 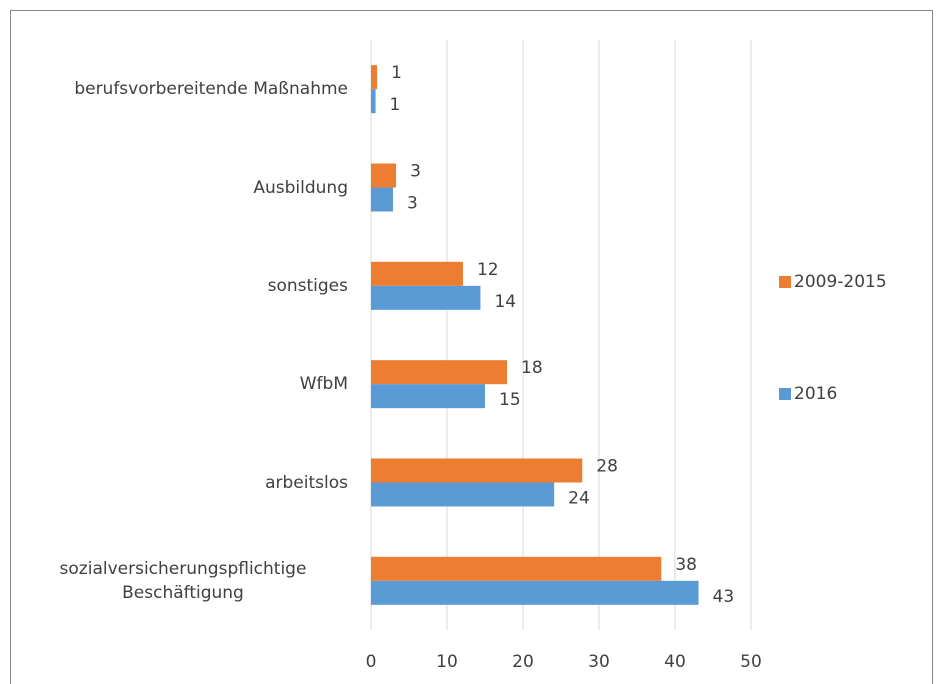 What do you see at coordinates (815, 394) in the screenshot?
I see `legend-label: 2016` at bounding box center [815, 394].